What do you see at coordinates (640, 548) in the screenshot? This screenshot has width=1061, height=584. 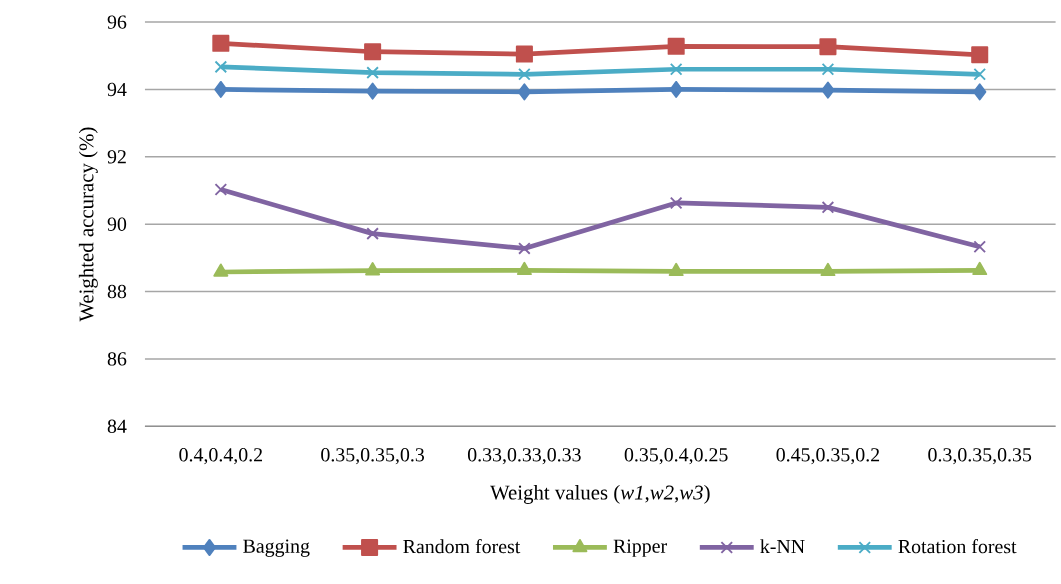 I see `legend-label: Ripper` at bounding box center [640, 548].